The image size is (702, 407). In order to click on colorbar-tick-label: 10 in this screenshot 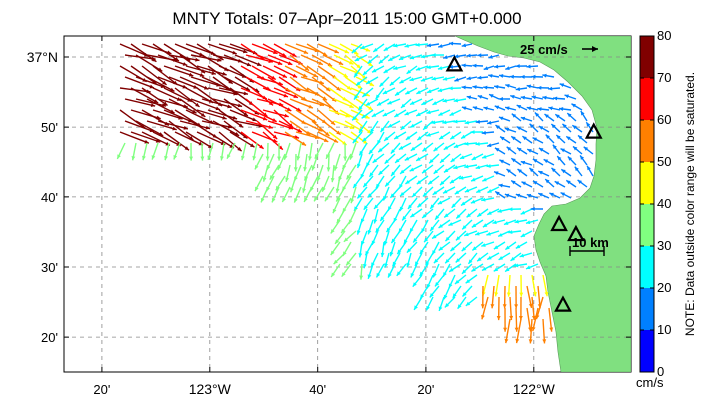, I will do `click(664, 329)`.